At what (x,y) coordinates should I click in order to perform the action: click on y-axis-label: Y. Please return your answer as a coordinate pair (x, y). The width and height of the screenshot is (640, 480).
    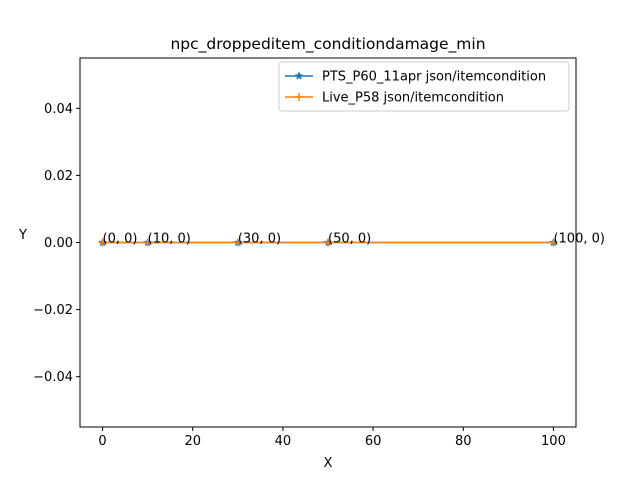
    Looking at the image, I should click on (22, 235).